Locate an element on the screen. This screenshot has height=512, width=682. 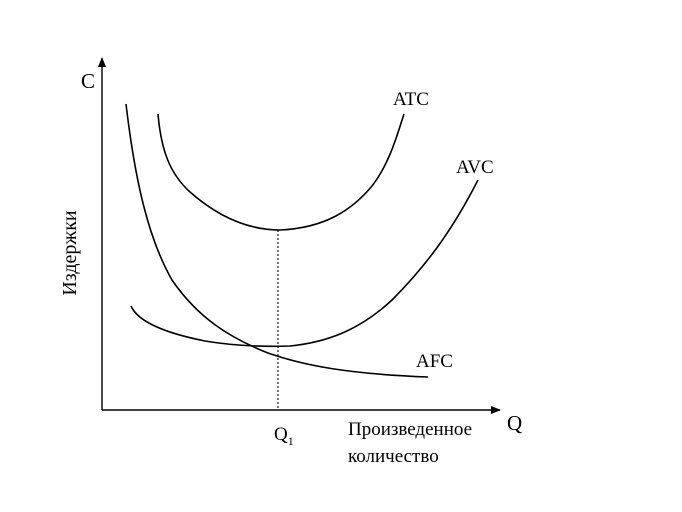
x-axis-label-line2: количество is located at coordinates (393, 456).